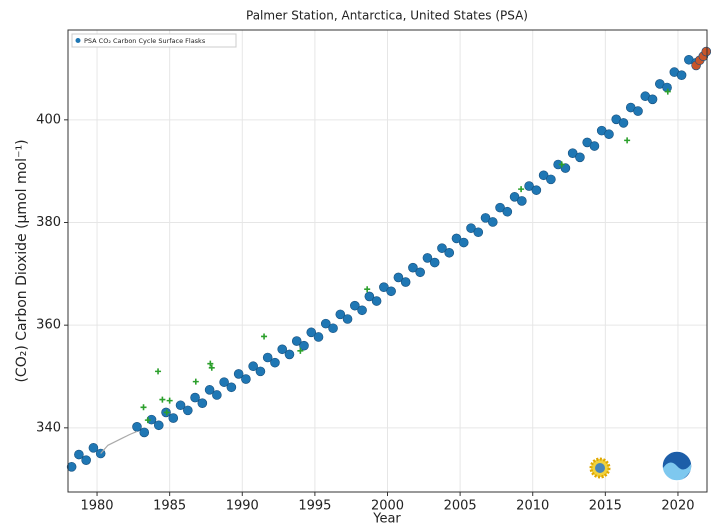  Describe the element at coordinates (78, 40) in the screenshot. I see `legend-marker` at that location.